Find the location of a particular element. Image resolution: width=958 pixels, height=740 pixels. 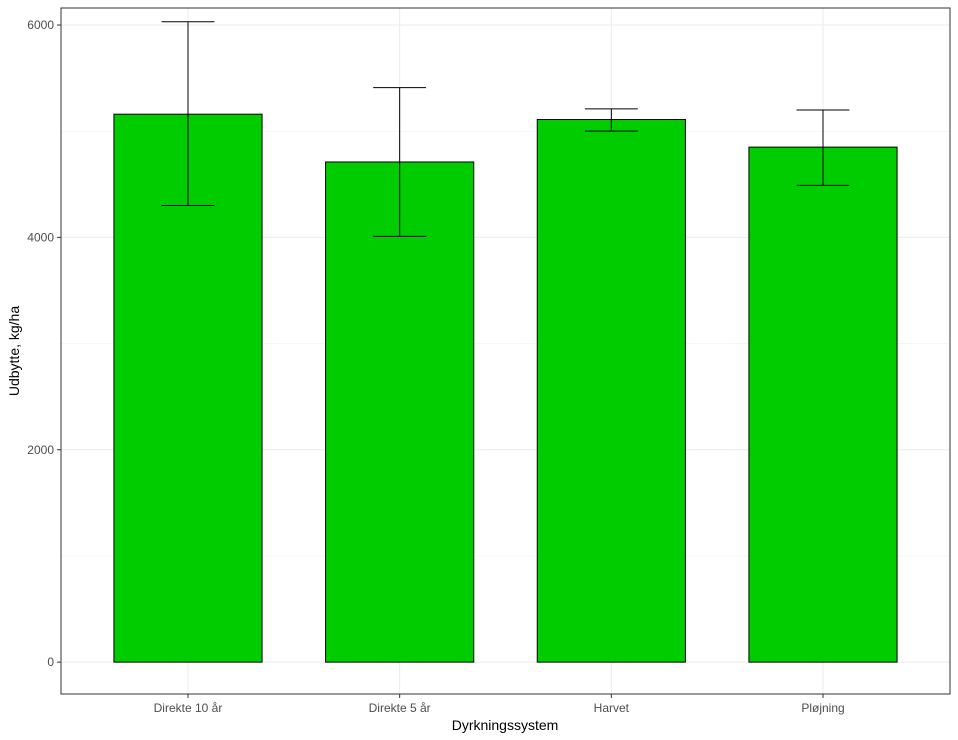

x-axis-title: Dyrkningssystem is located at coordinates (505, 725).